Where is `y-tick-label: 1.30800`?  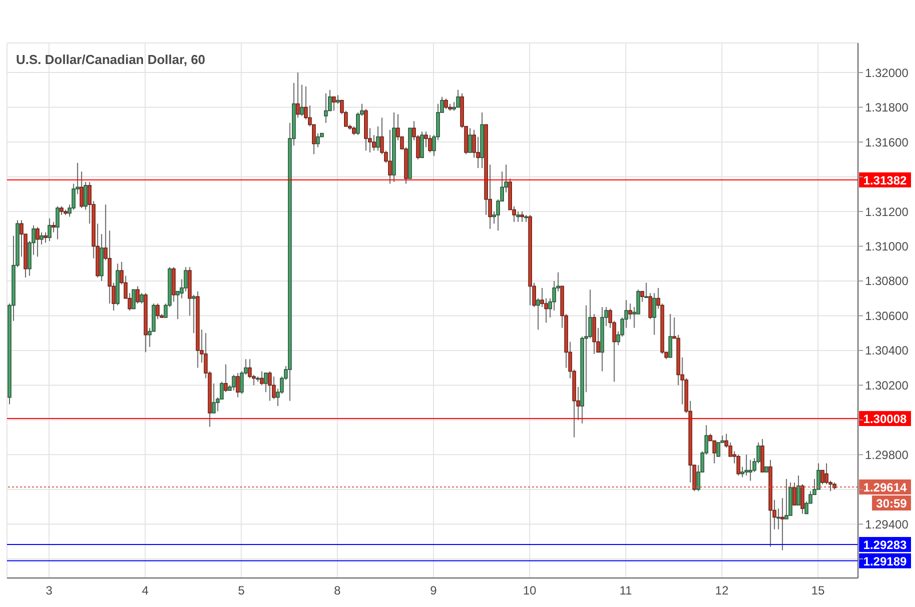
y-tick-label: 1.30800 is located at coordinates (887, 281).